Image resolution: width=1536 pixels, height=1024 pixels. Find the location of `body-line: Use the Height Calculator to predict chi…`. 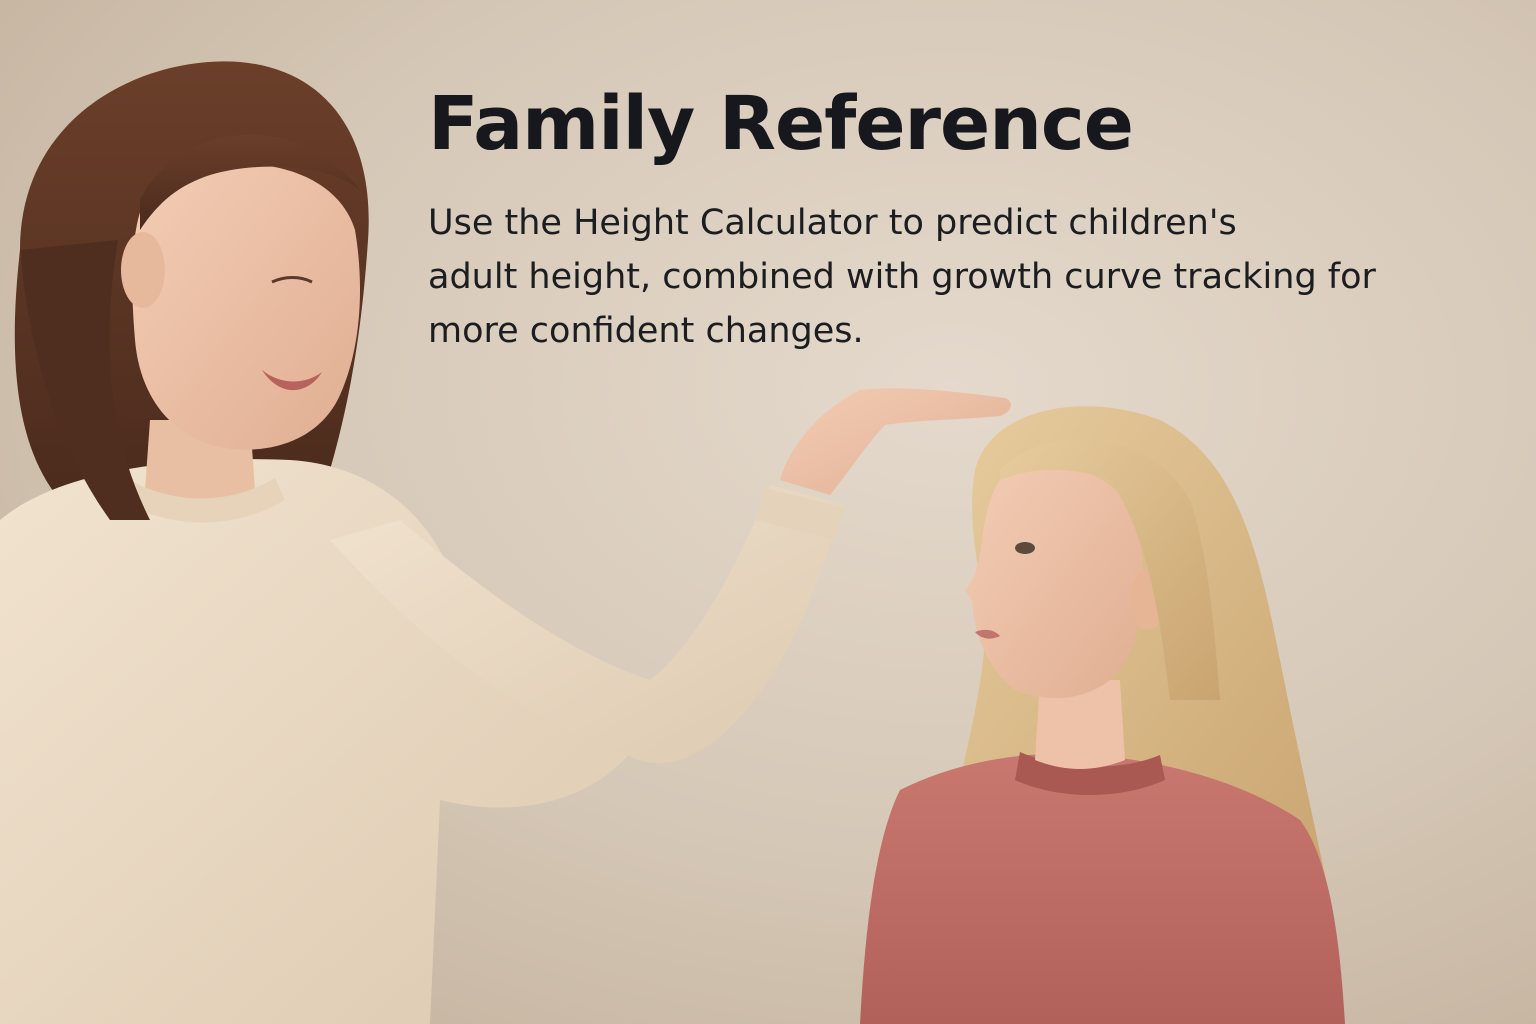

body-line: Use the Height Calculator to predict chi… is located at coordinates (832, 223).